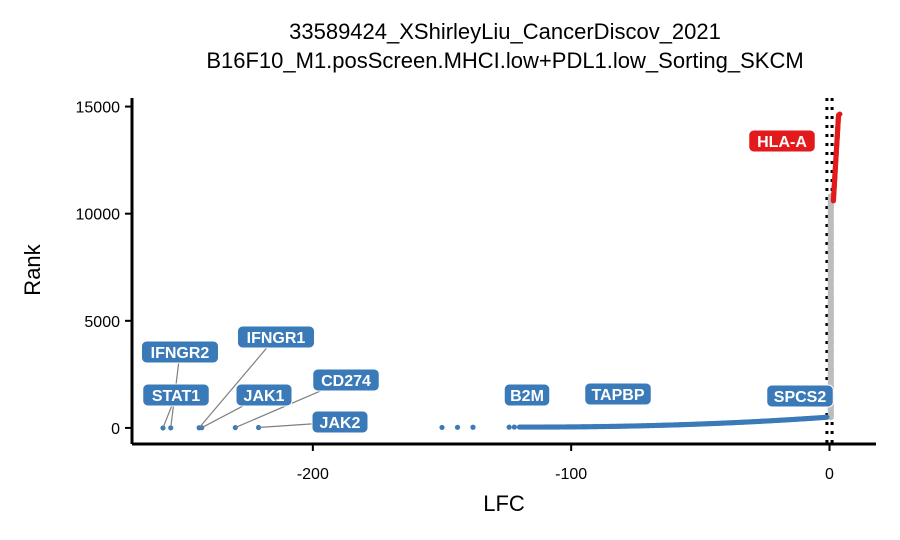  I want to click on gene-label-text: HLA-A, so click(782, 142).